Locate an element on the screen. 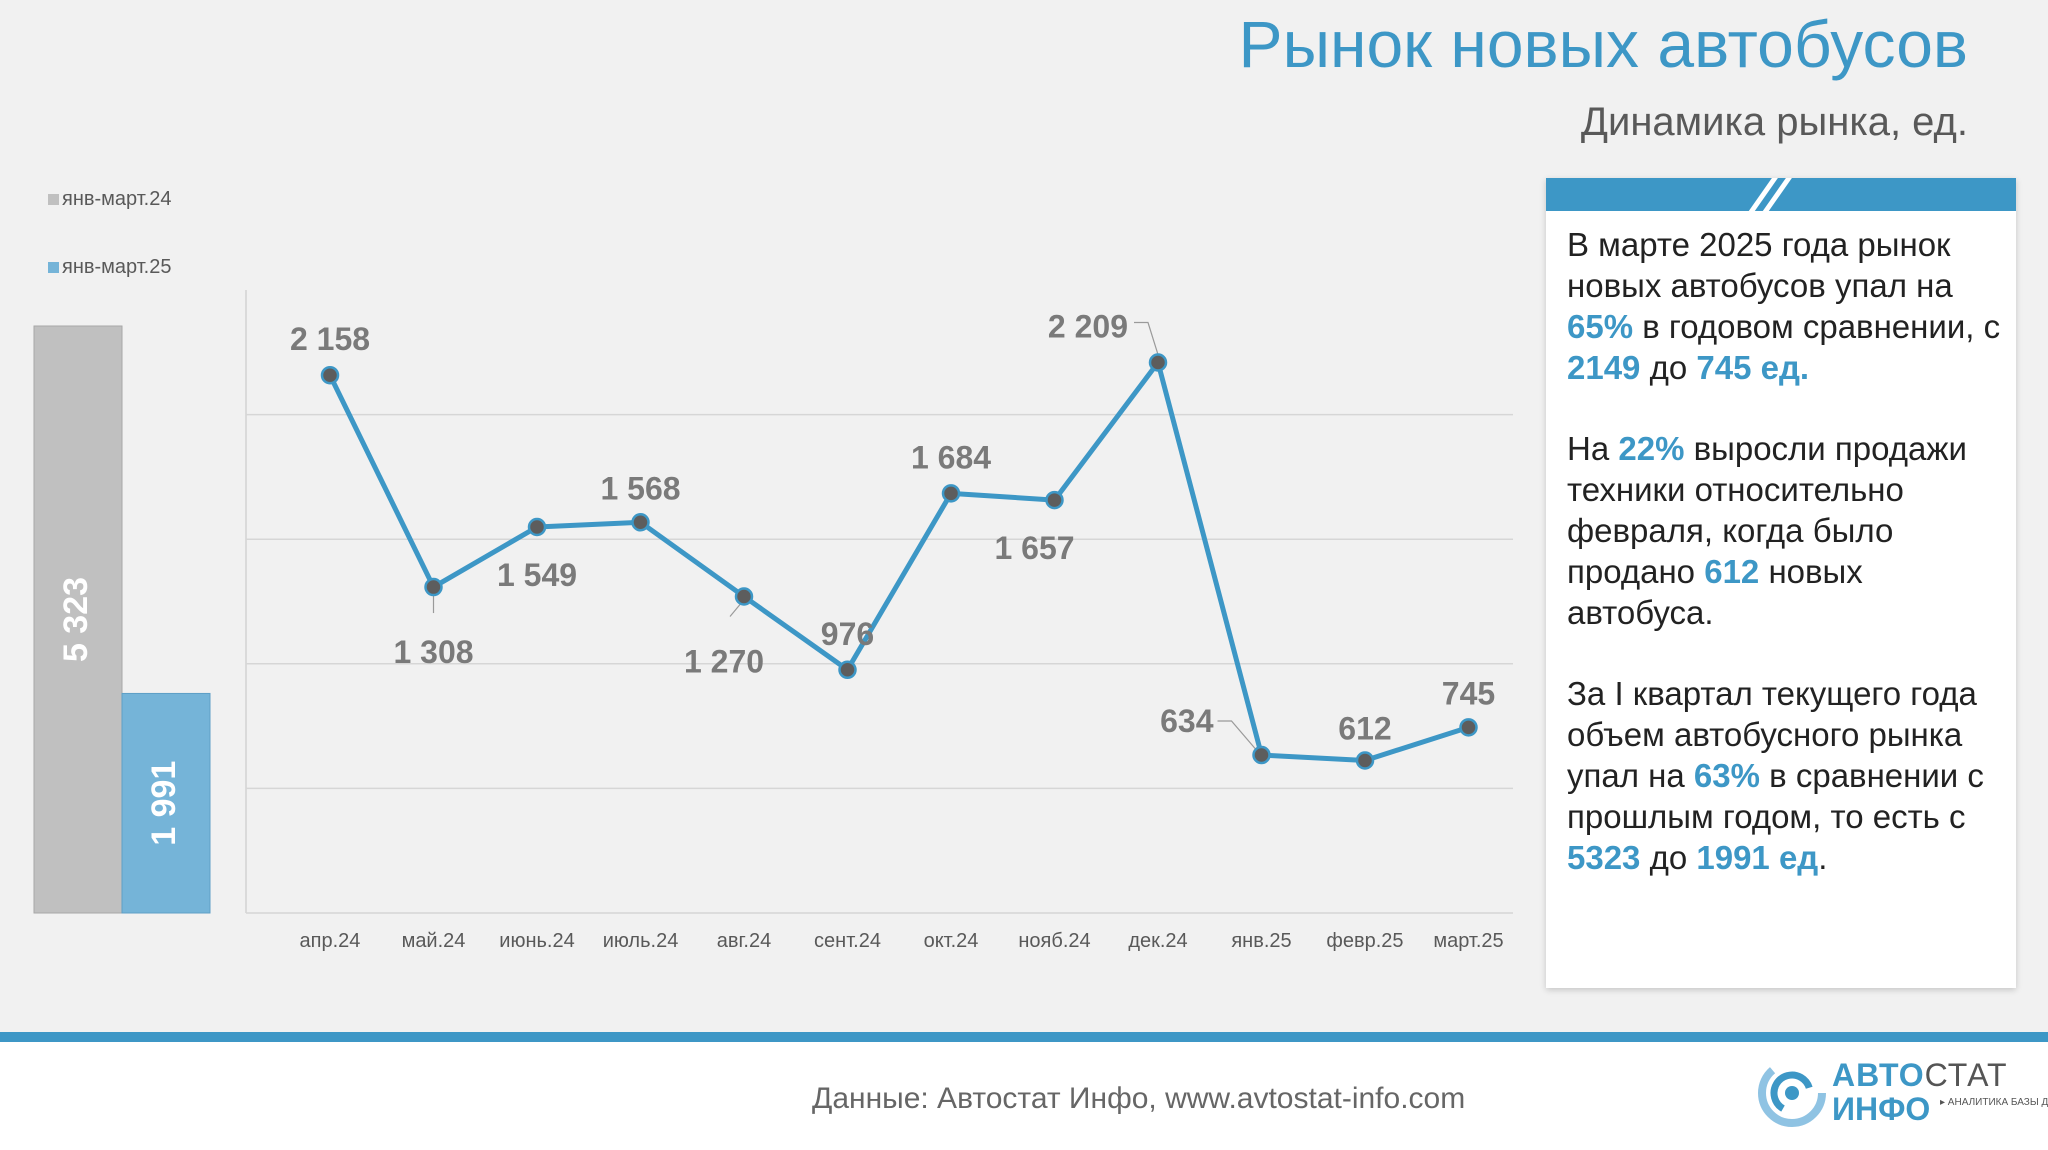  info-text-segment: в сравнении с прошлым годом, то есть с is located at coordinates (1775, 796).